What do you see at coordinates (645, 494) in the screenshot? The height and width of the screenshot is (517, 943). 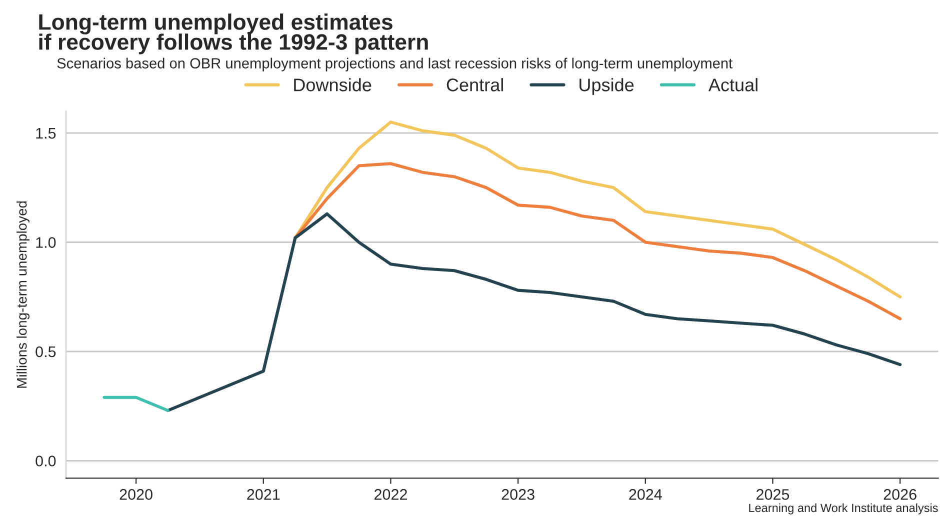 I see `x-tick-label: 2024` at bounding box center [645, 494].